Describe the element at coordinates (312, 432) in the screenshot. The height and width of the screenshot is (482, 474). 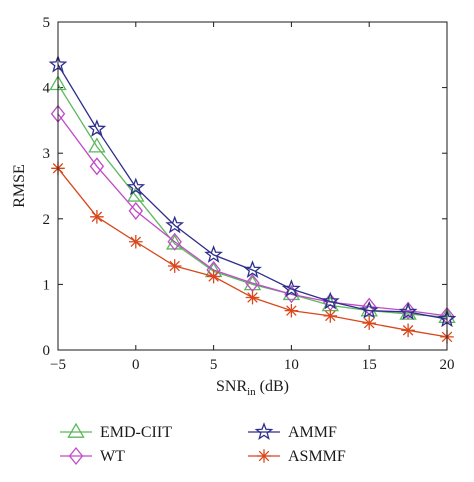
I see `legend-label: AMMF` at that location.